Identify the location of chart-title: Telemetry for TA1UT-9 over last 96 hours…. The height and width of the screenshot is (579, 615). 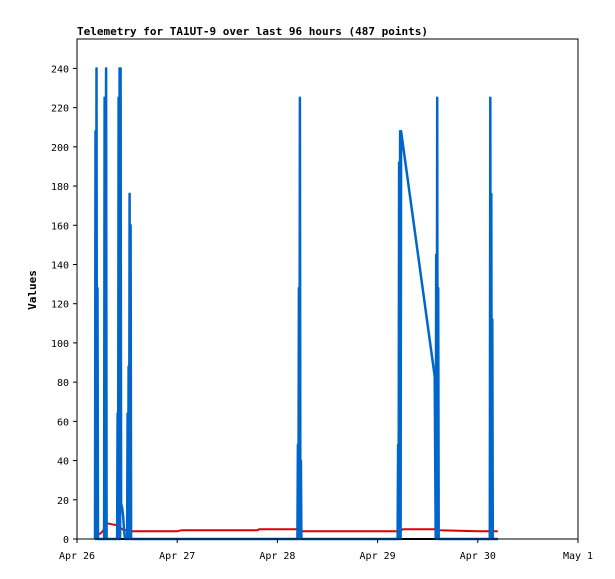
(252, 31).